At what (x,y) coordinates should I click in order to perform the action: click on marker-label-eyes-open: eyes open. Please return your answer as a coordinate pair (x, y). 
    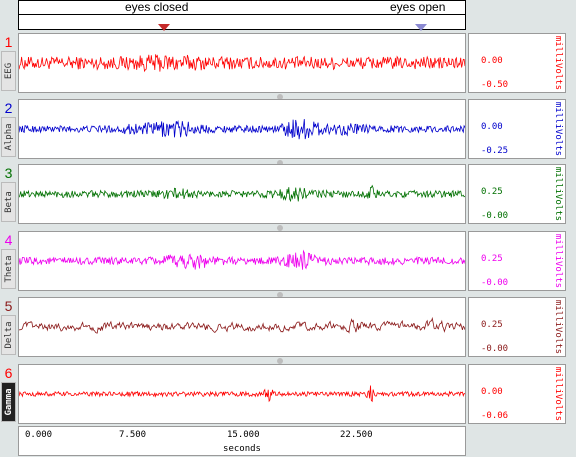
    Looking at the image, I should click on (418, 7).